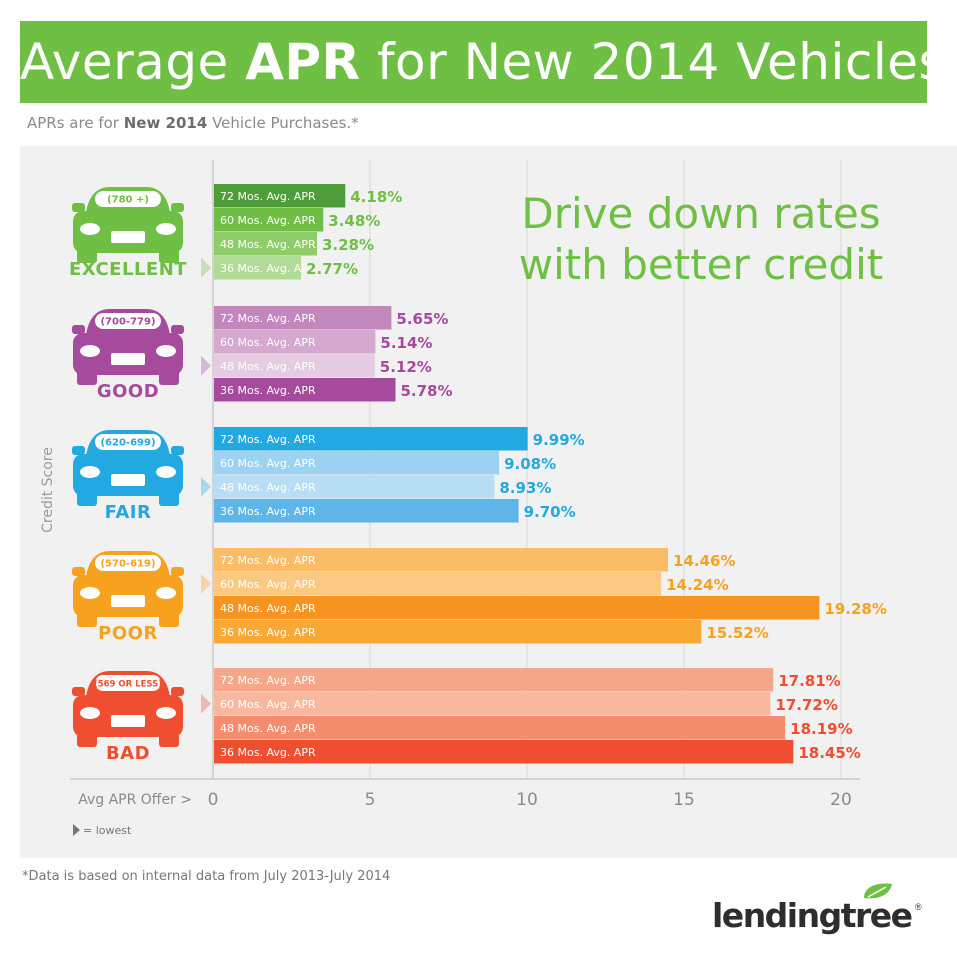  Describe the element at coordinates (128, 633) in the screenshot. I see `poor-tier-label: POOR` at that location.